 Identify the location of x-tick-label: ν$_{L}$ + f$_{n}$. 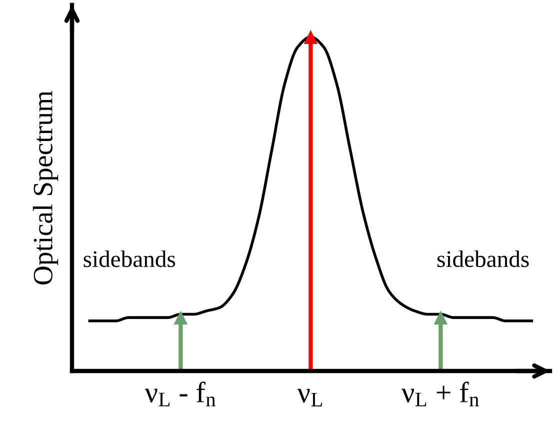
(440, 394).